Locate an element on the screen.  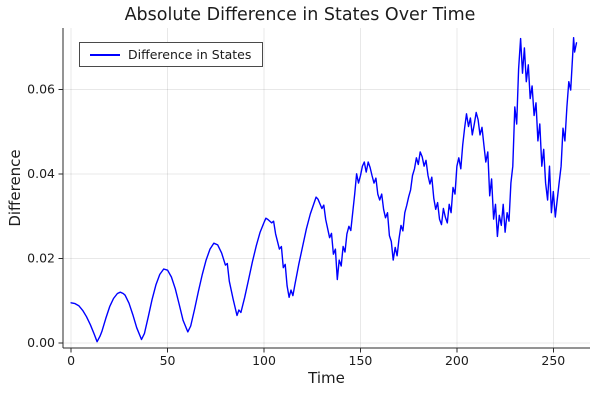
y-tick-label: 0.00 is located at coordinates (41, 342).